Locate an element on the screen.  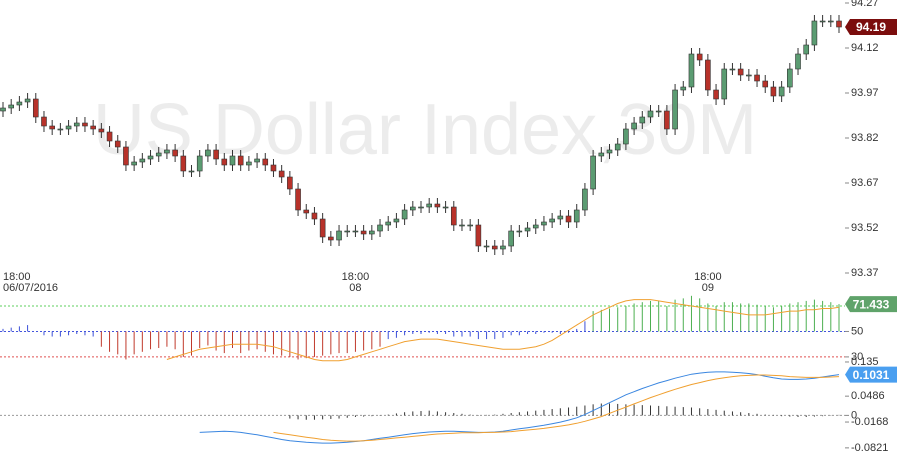
x-tick-label: 08 is located at coordinates (355, 288).